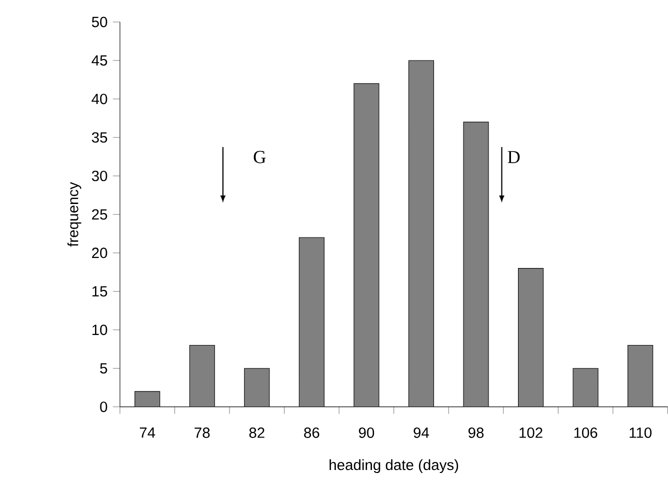 Image resolution: width=668 pixels, height=495 pixels. What do you see at coordinates (100, 137) in the screenshot?
I see `y-tick-label: 35` at bounding box center [100, 137].